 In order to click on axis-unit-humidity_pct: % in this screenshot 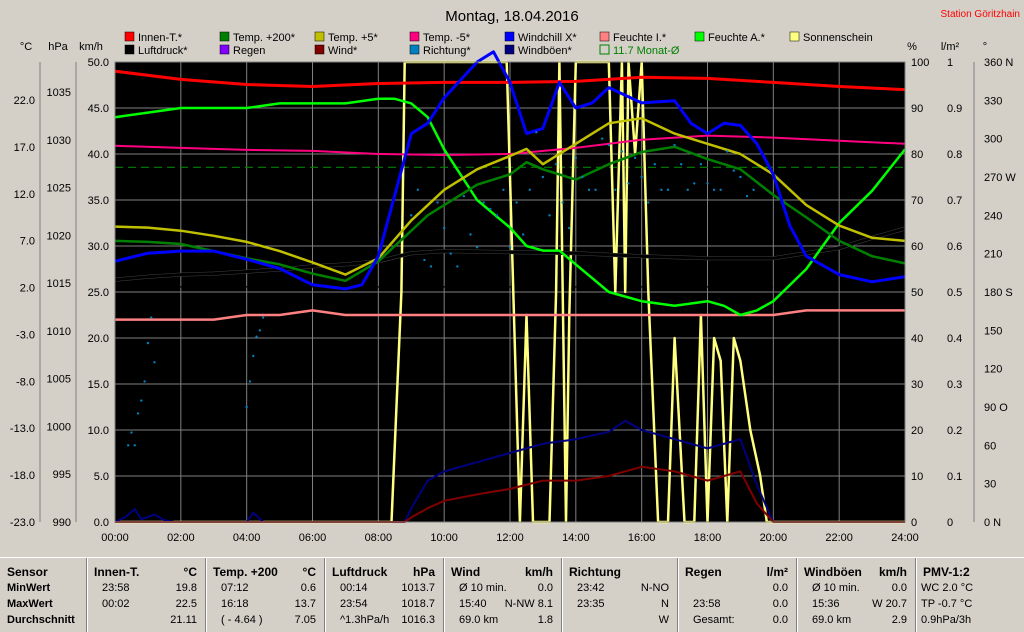, I will do `click(912, 47)`.